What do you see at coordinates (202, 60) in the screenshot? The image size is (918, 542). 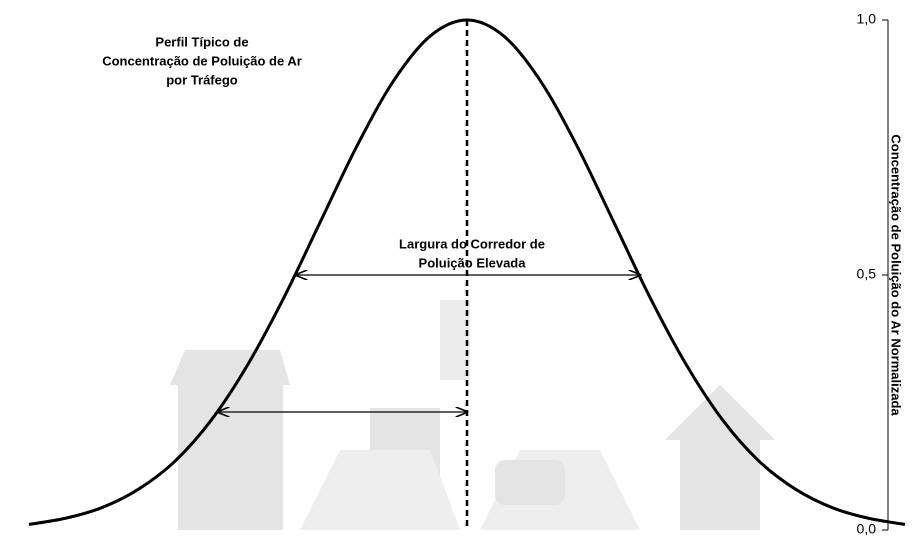 I see `title-line: Concentração de Poluição de Ar` at bounding box center [202, 60].